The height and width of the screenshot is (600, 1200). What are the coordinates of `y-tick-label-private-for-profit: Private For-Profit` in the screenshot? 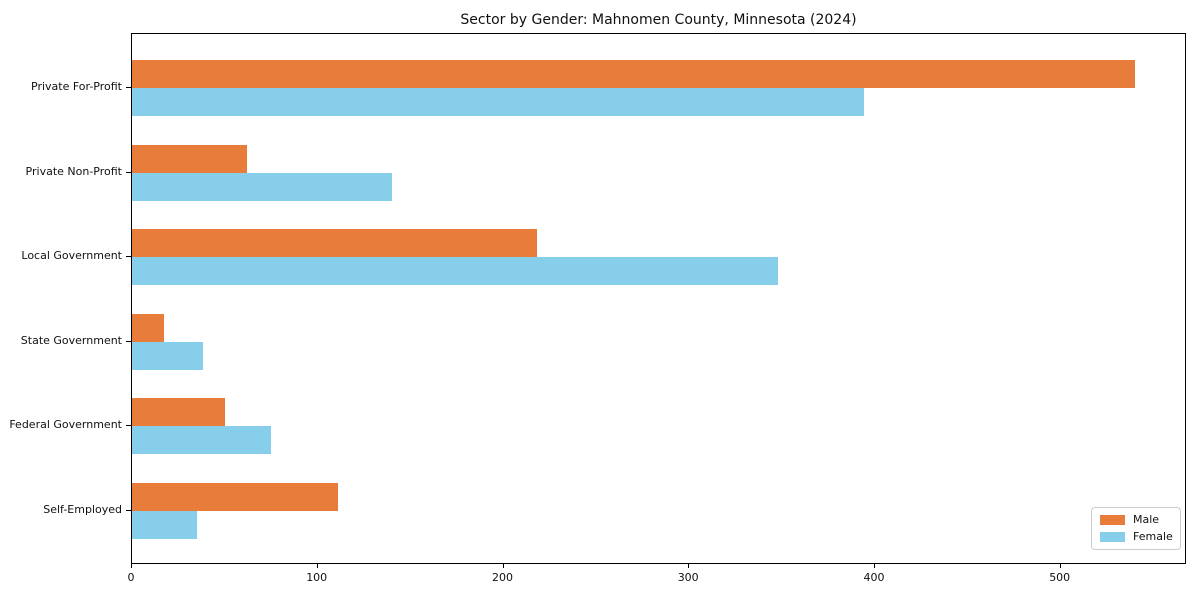 It's located at (76, 86).